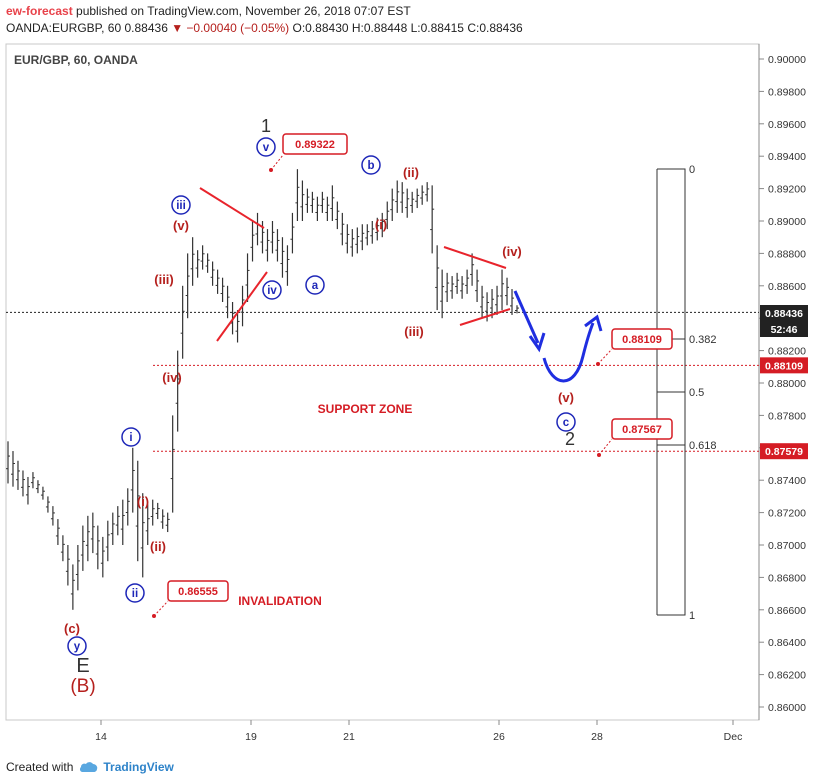  What do you see at coordinates (787, 352) in the screenshot?
I see `y-tick-label: 0.88200` at bounding box center [787, 352].